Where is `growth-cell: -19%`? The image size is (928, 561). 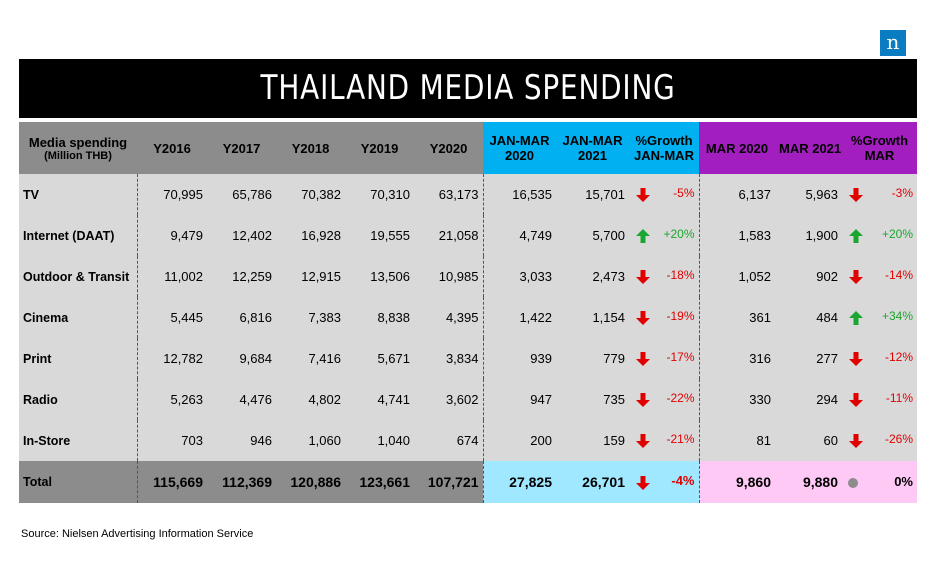 growth-cell: -19% is located at coordinates (664, 317).